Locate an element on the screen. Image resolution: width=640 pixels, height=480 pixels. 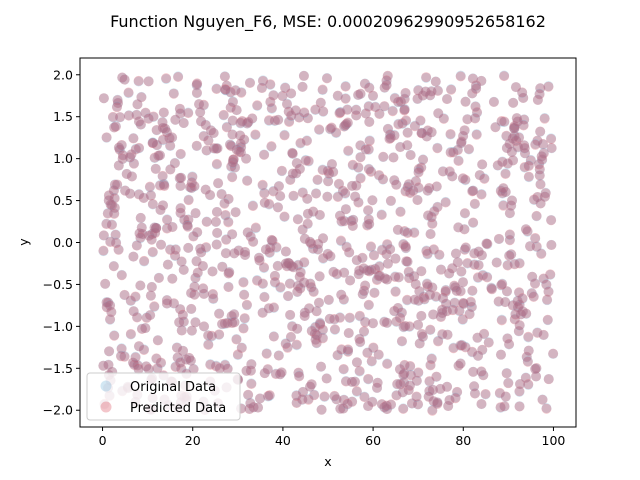
x-tick-label: 60 is located at coordinates (373, 440).